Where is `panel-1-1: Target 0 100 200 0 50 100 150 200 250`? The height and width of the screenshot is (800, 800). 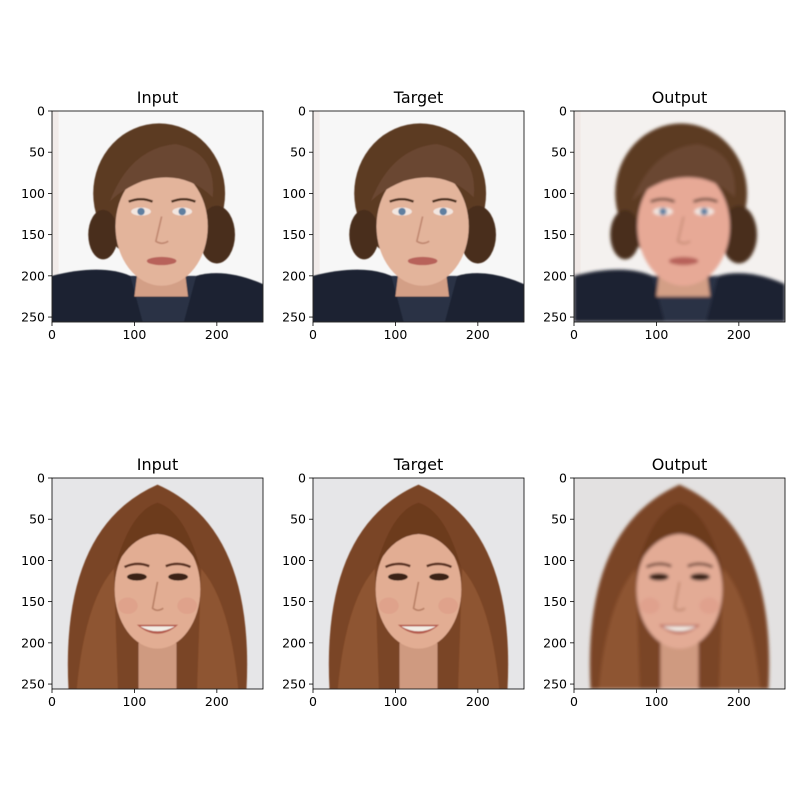 panel-1-1: Target 0 100 200 0 50 100 150 200 250 is located at coordinates (403, 582).